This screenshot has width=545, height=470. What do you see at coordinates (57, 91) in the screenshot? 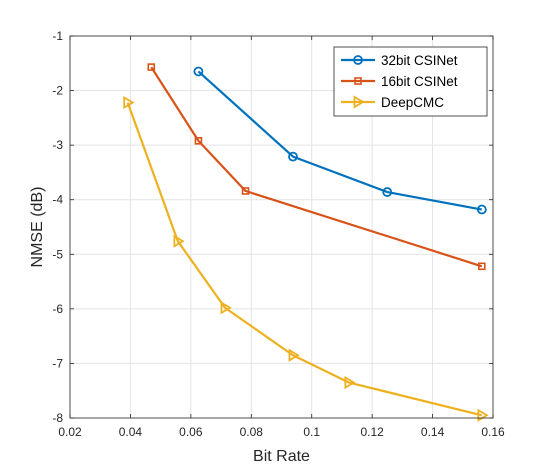
I see `y-tick-label: -2` at bounding box center [57, 91].